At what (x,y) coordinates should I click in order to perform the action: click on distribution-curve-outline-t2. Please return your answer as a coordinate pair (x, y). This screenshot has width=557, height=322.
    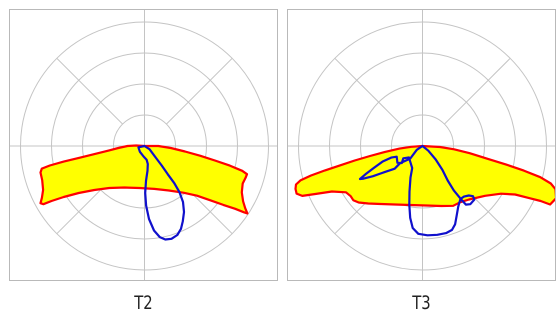
    Looking at the image, I should click on (161, 192).